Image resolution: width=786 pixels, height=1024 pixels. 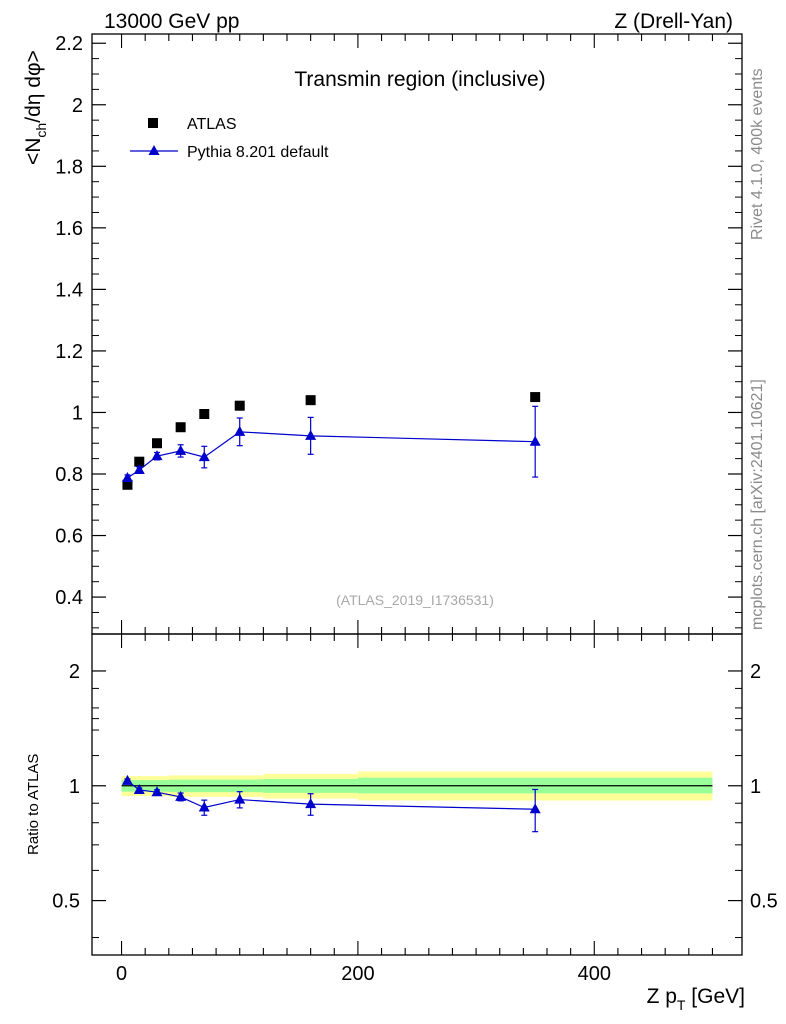 I want to click on header-right: Z (Drell-Yan), so click(x=673, y=21).